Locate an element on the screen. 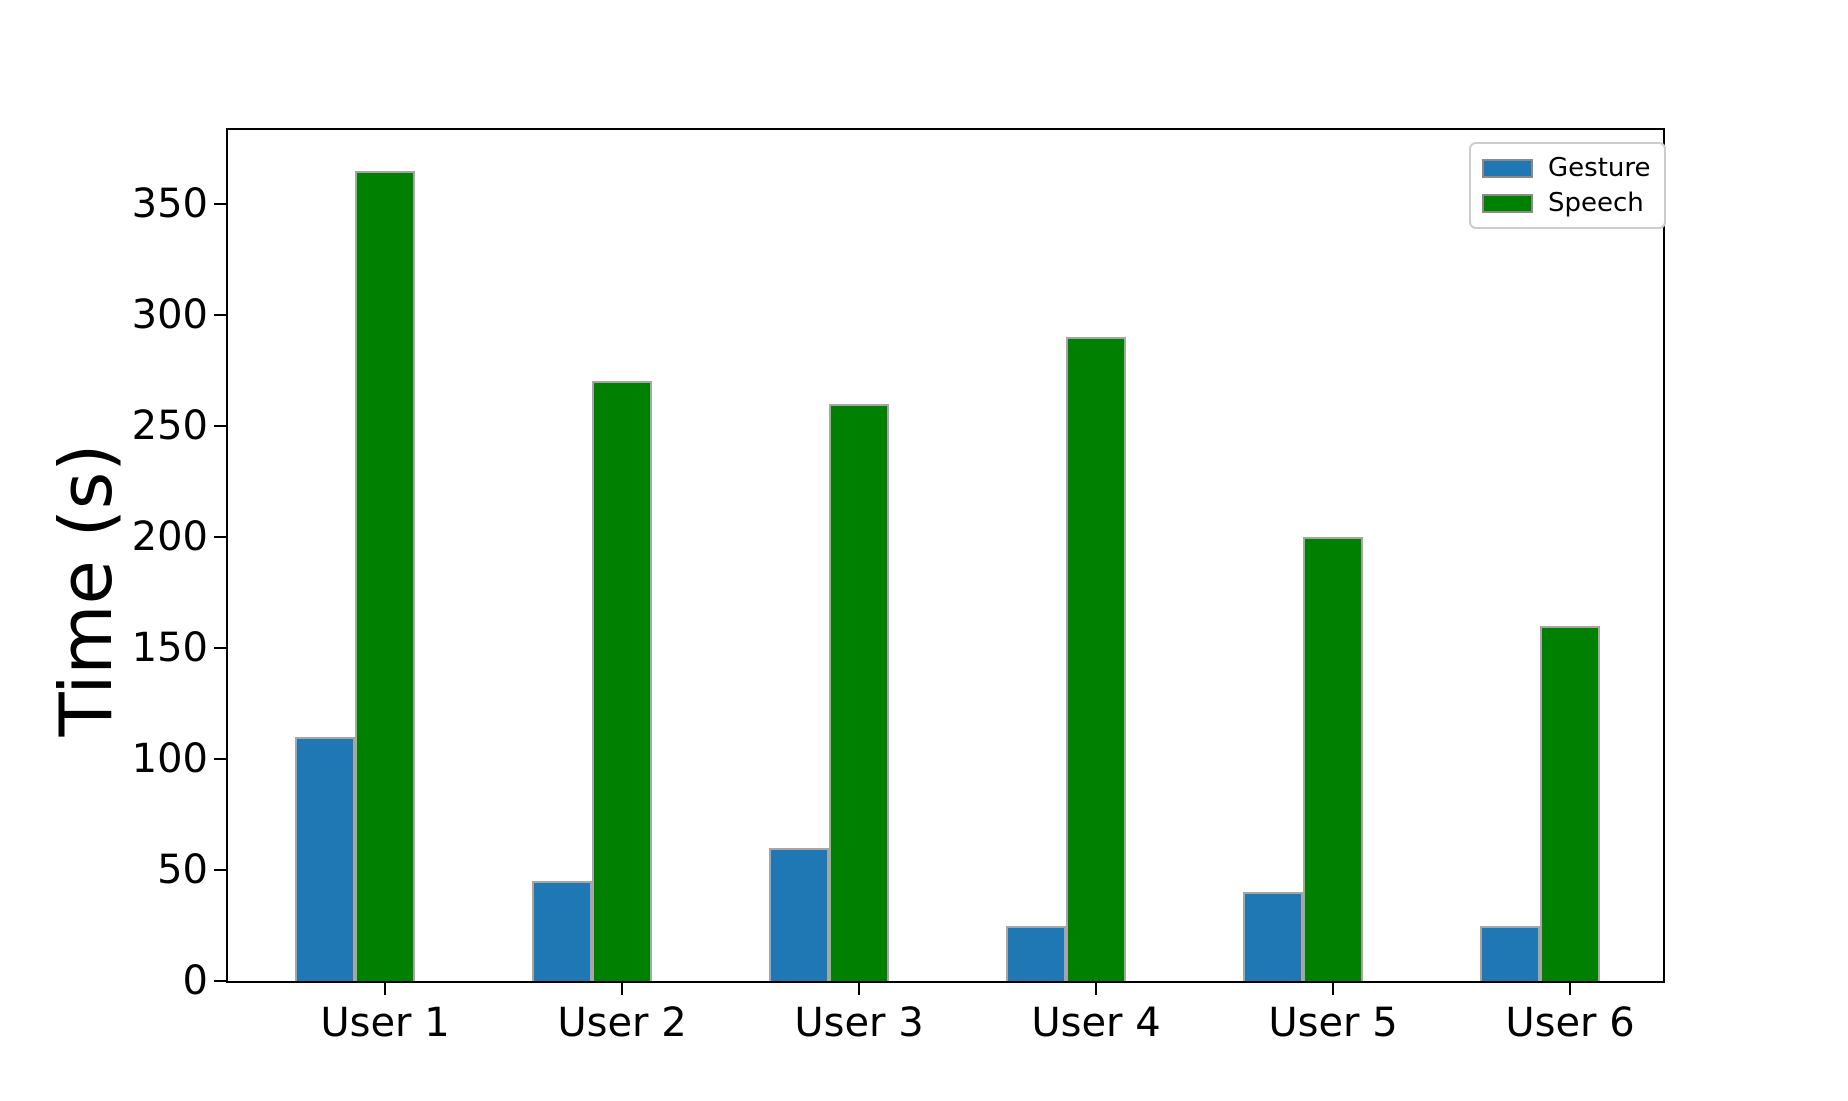  legend-item-gesture: Gesture is located at coordinates (1566, 168).